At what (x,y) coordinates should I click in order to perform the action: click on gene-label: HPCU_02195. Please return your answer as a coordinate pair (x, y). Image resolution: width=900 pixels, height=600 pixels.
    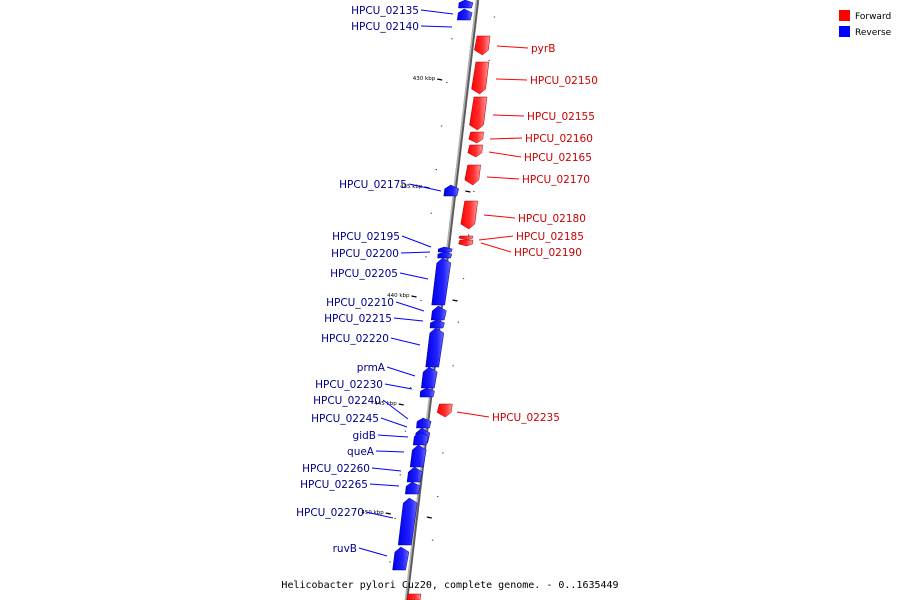
    Looking at the image, I should click on (366, 237).